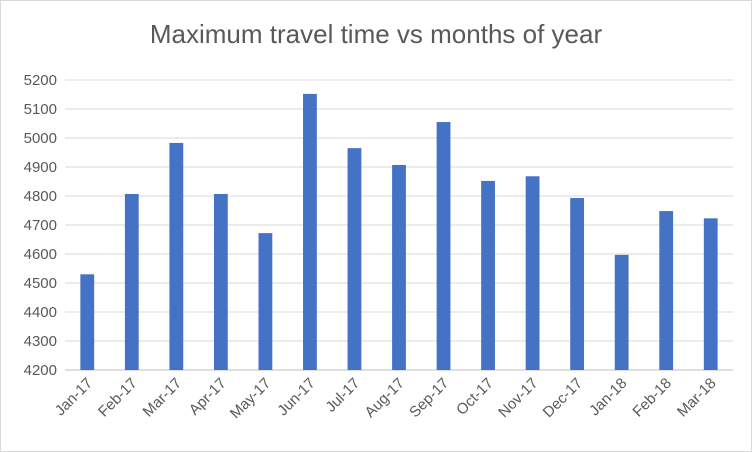  Describe the element at coordinates (40, 283) in the screenshot. I see `y-tick-label: 4500` at that location.